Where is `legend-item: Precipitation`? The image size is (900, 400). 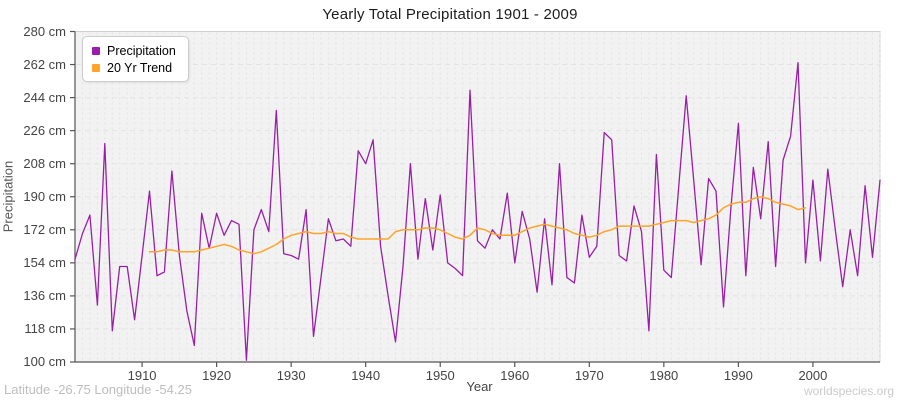
legend-item: Precipitation is located at coordinates (134, 50).